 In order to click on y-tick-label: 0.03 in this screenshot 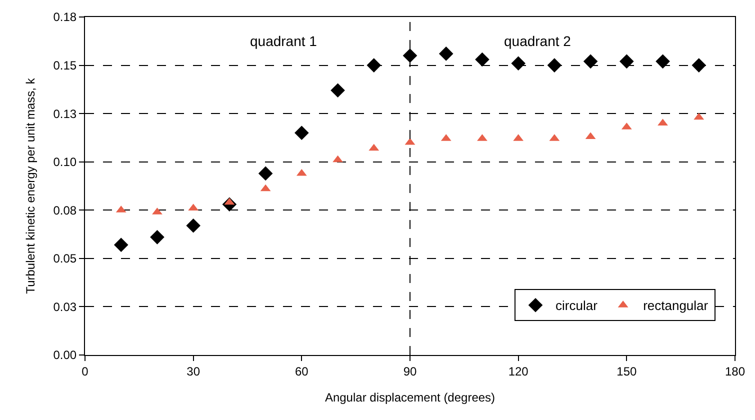, I will do `click(65, 307)`.